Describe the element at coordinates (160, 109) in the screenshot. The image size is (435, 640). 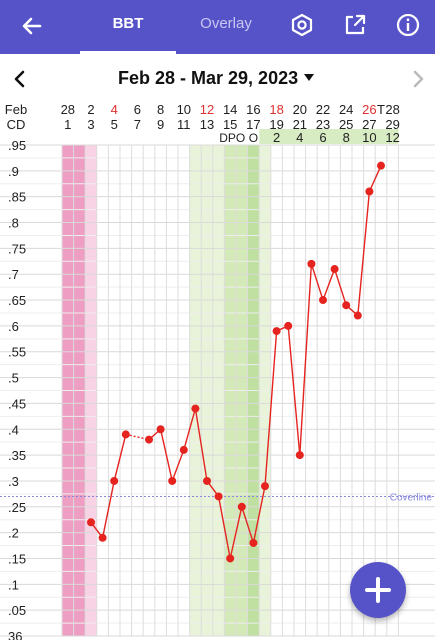
I see `date-label: 8` at that location.